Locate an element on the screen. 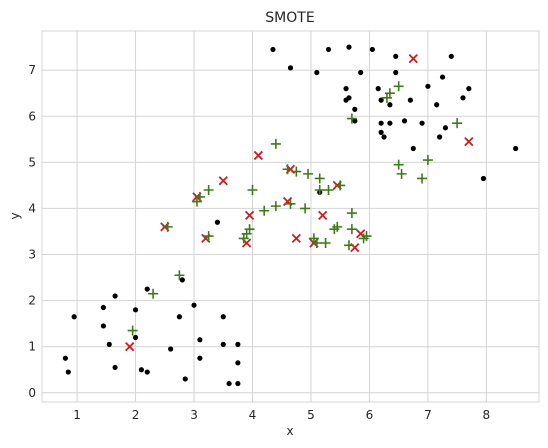 The height and width of the screenshot is (448, 548). x-tick-label: 3 is located at coordinates (194, 415).